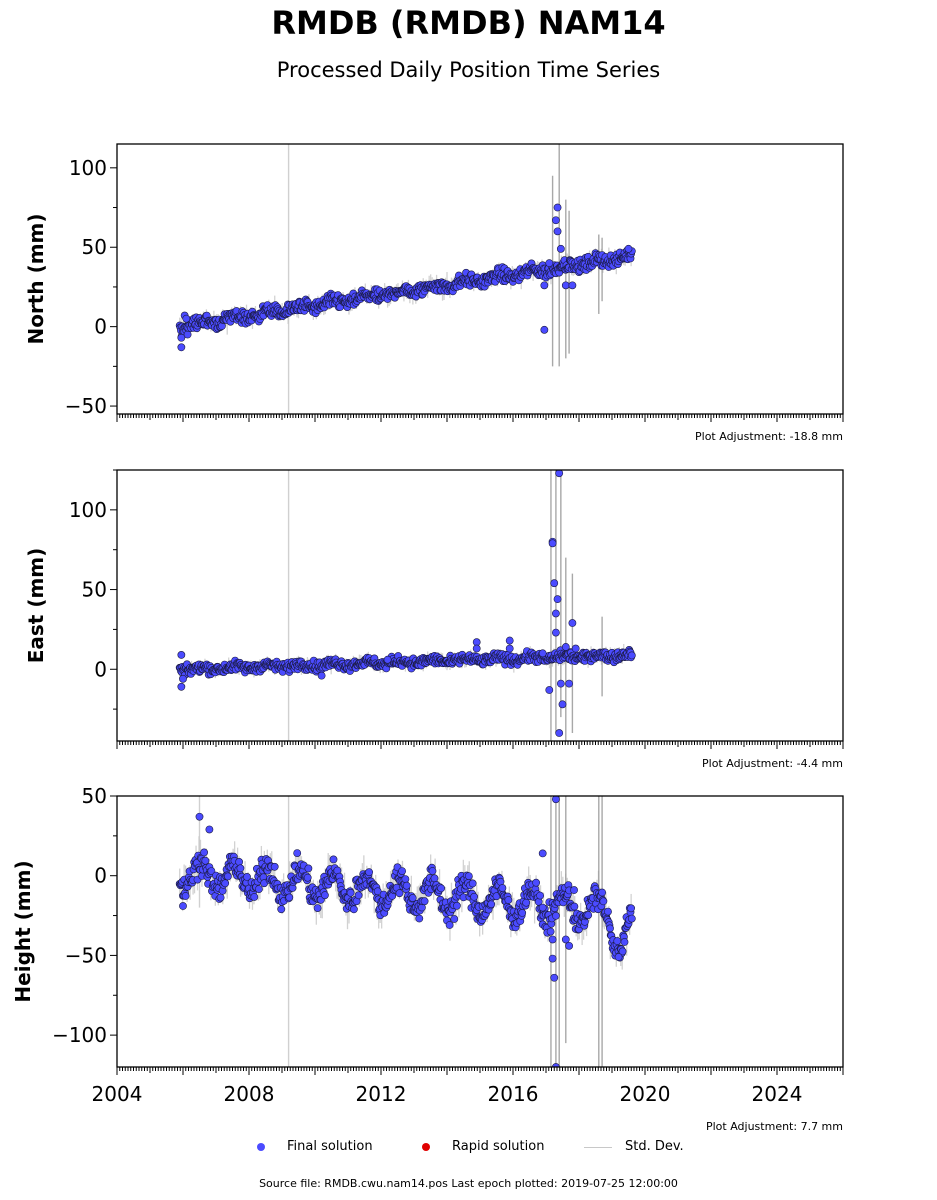  What do you see at coordinates (88, 168) in the screenshot?
I see `y-tick-label: 100` at bounding box center [88, 168].